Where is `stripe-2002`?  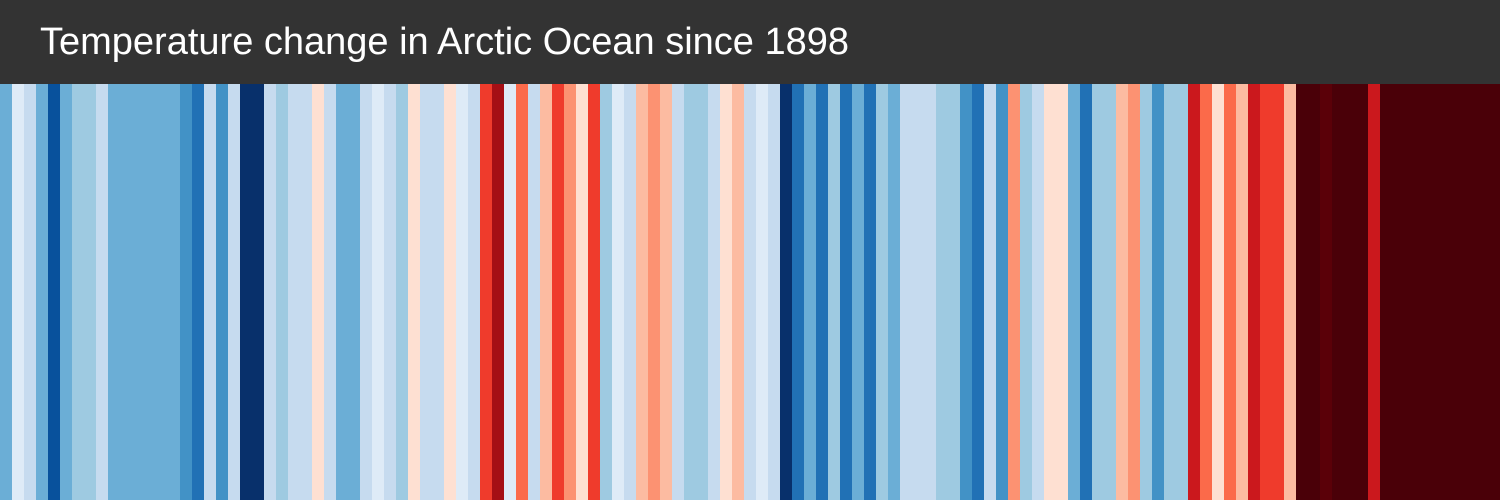
stripe-2002 is located at coordinates (1254, 292).